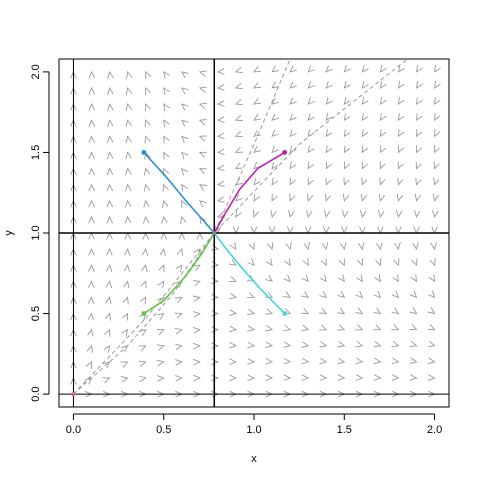 The image size is (480, 480). What do you see at coordinates (249, 192) in the screenshot?
I see `trajectory-magenta` at bounding box center [249, 192].